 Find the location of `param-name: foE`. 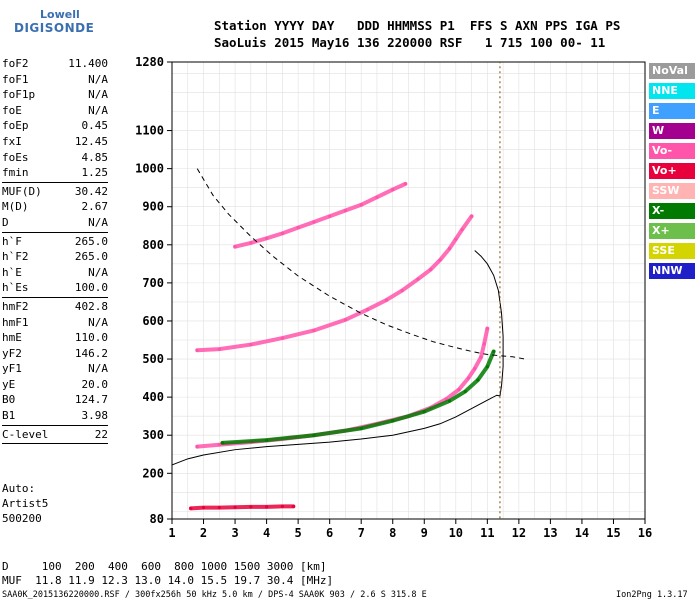

param-name: foE is located at coordinates (12, 110).